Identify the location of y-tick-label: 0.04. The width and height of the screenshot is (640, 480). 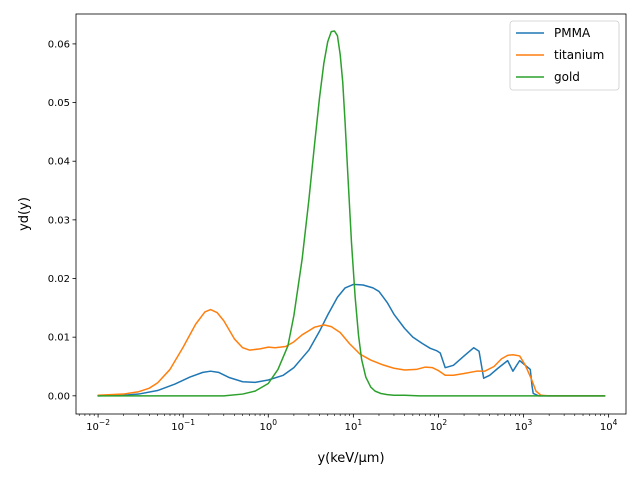
(59, 162).